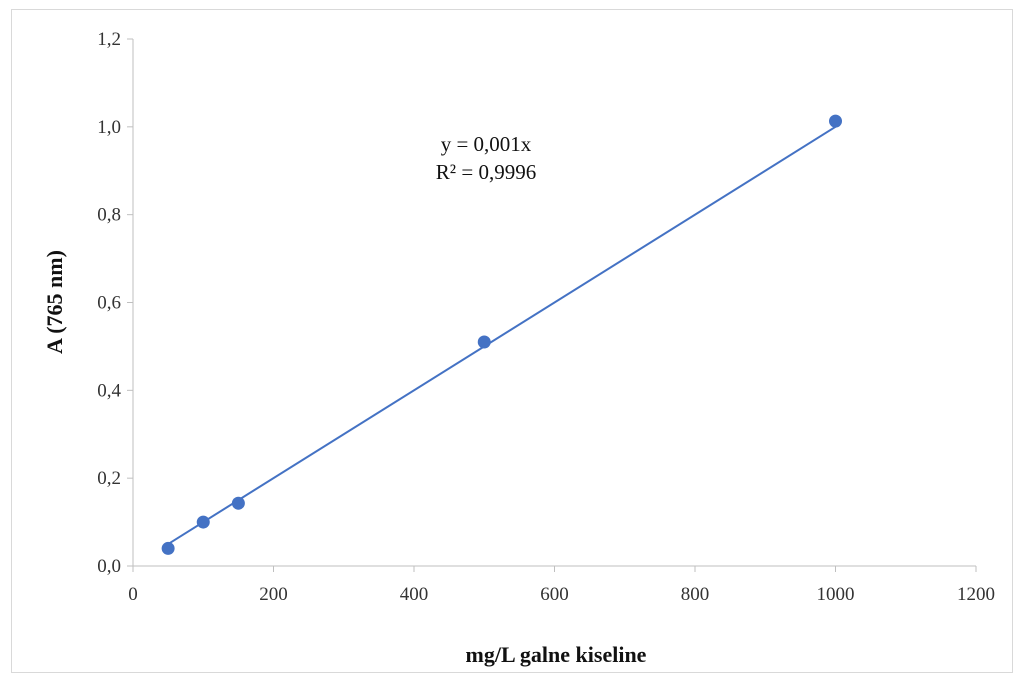 This screenshot has width=1017, height=677. Describe the element at coordinates (133, 594) in the screenshot. I see `x-tick-label: 0` at that location.